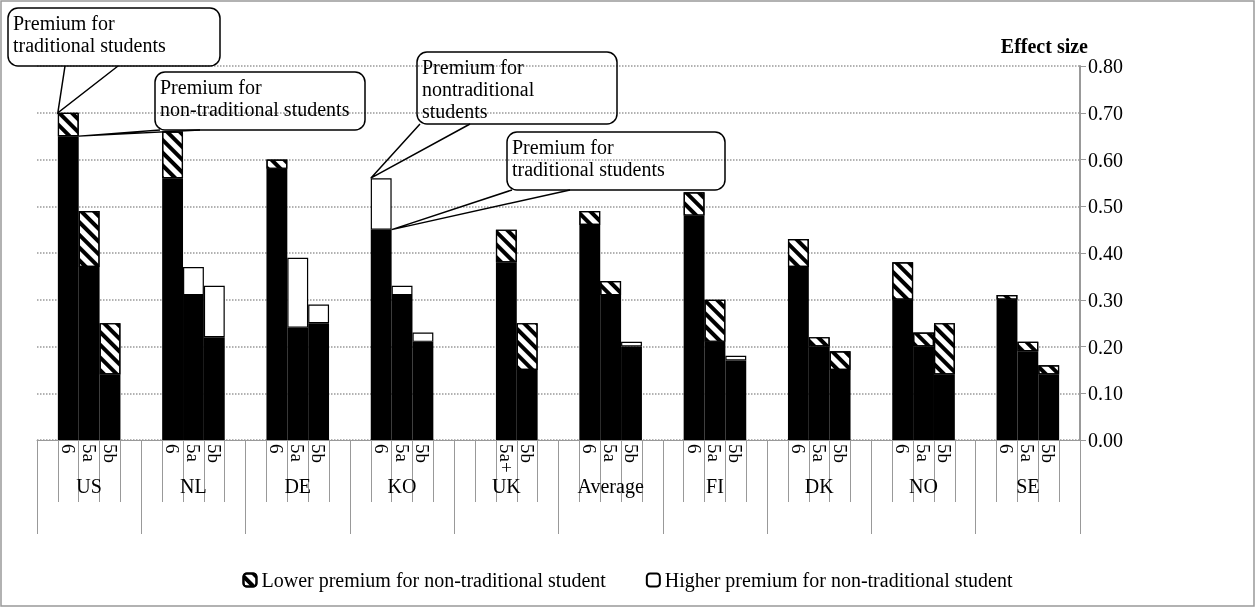  Describe the element at coordinates (1028, 486) in the screenshot. I see `text: SE` at that location.